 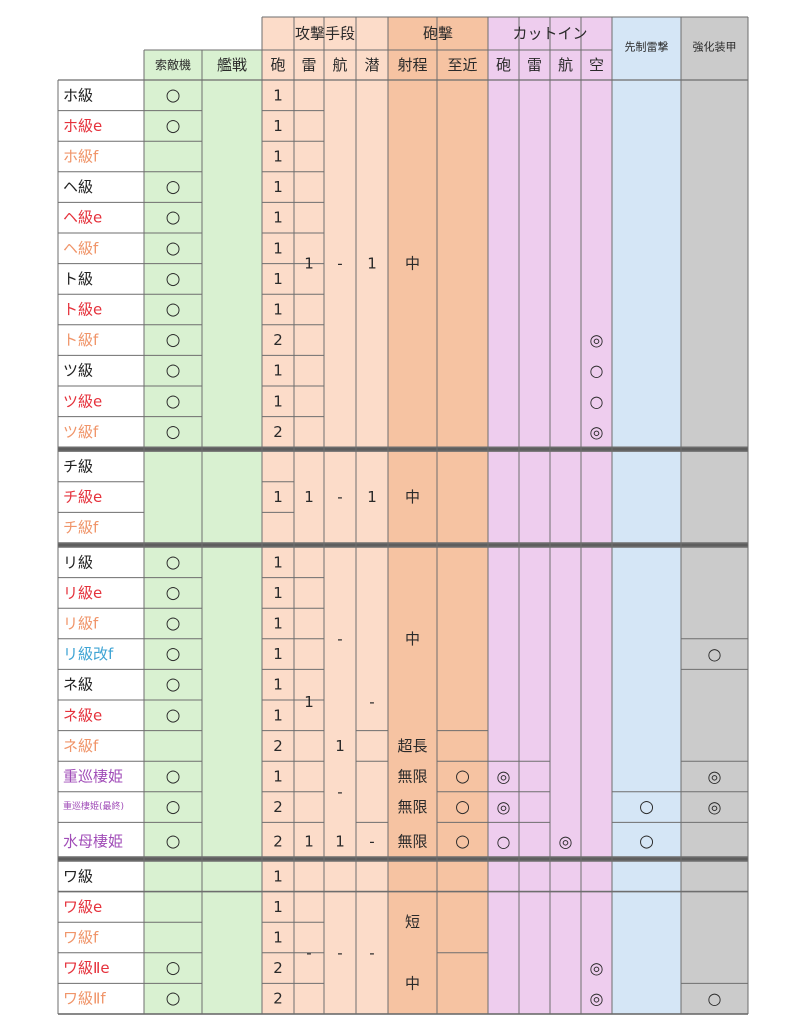 I want to click on header-cutin-col: 航, so click(x=565, y=65).